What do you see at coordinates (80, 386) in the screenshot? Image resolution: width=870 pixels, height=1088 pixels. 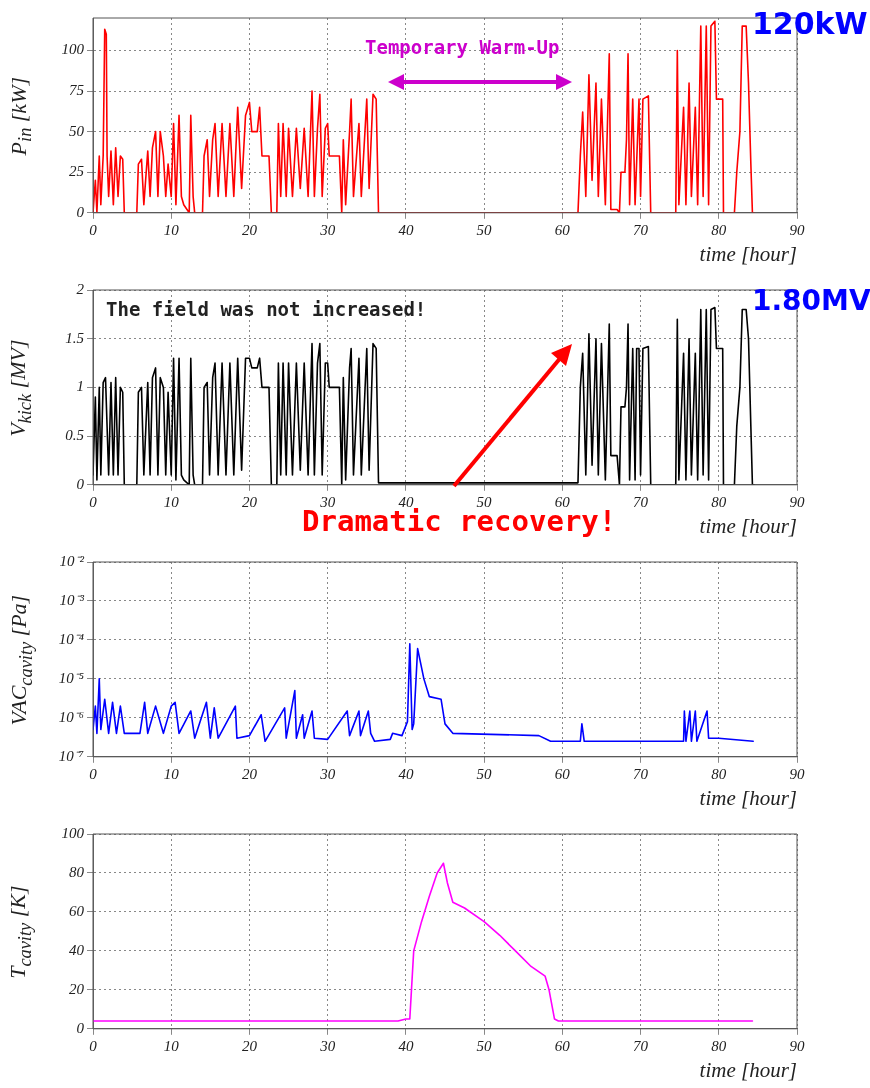 I see `y-tick-label: 1` at bounding box center [80, 386].